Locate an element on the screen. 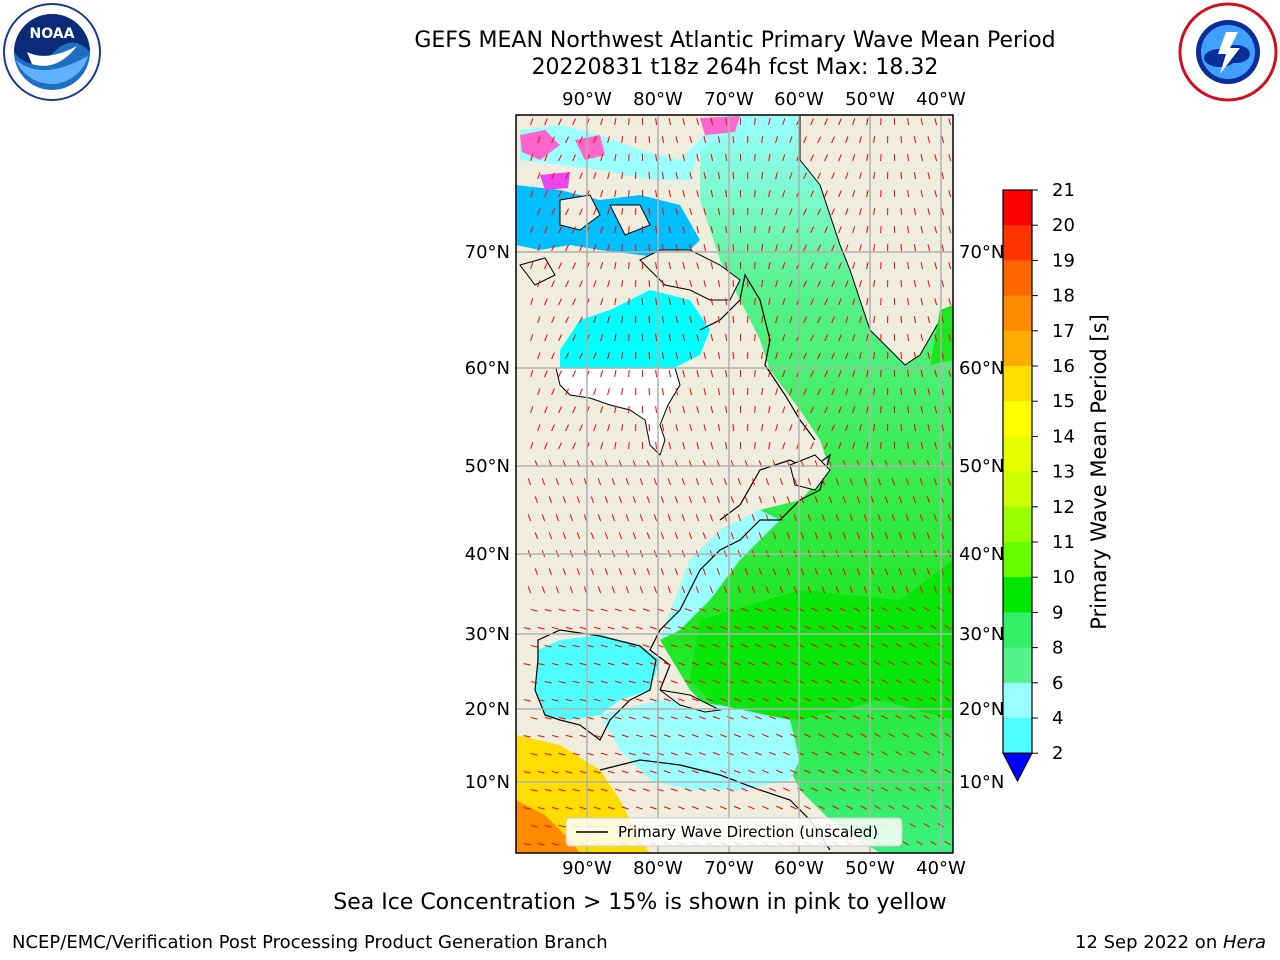 This screenshot has height=960, width=1280. arctic-island is located at coordinates (580, 212).